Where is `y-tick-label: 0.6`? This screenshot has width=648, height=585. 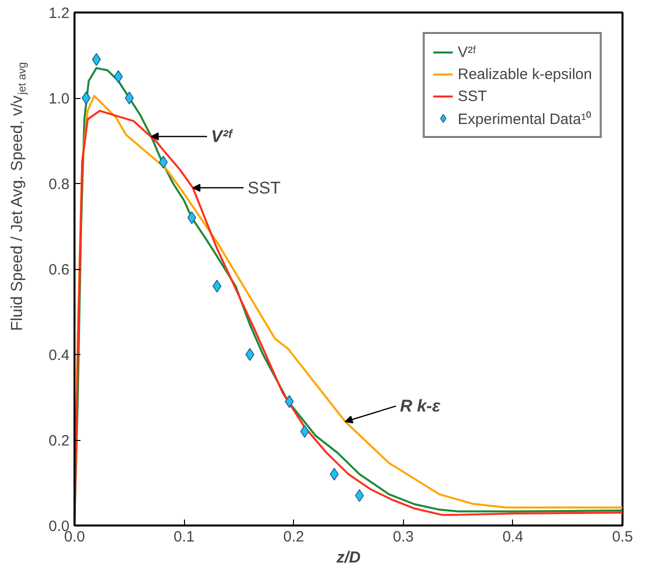 y-tick-label: 0.6 is located at coordinates (59, 270).